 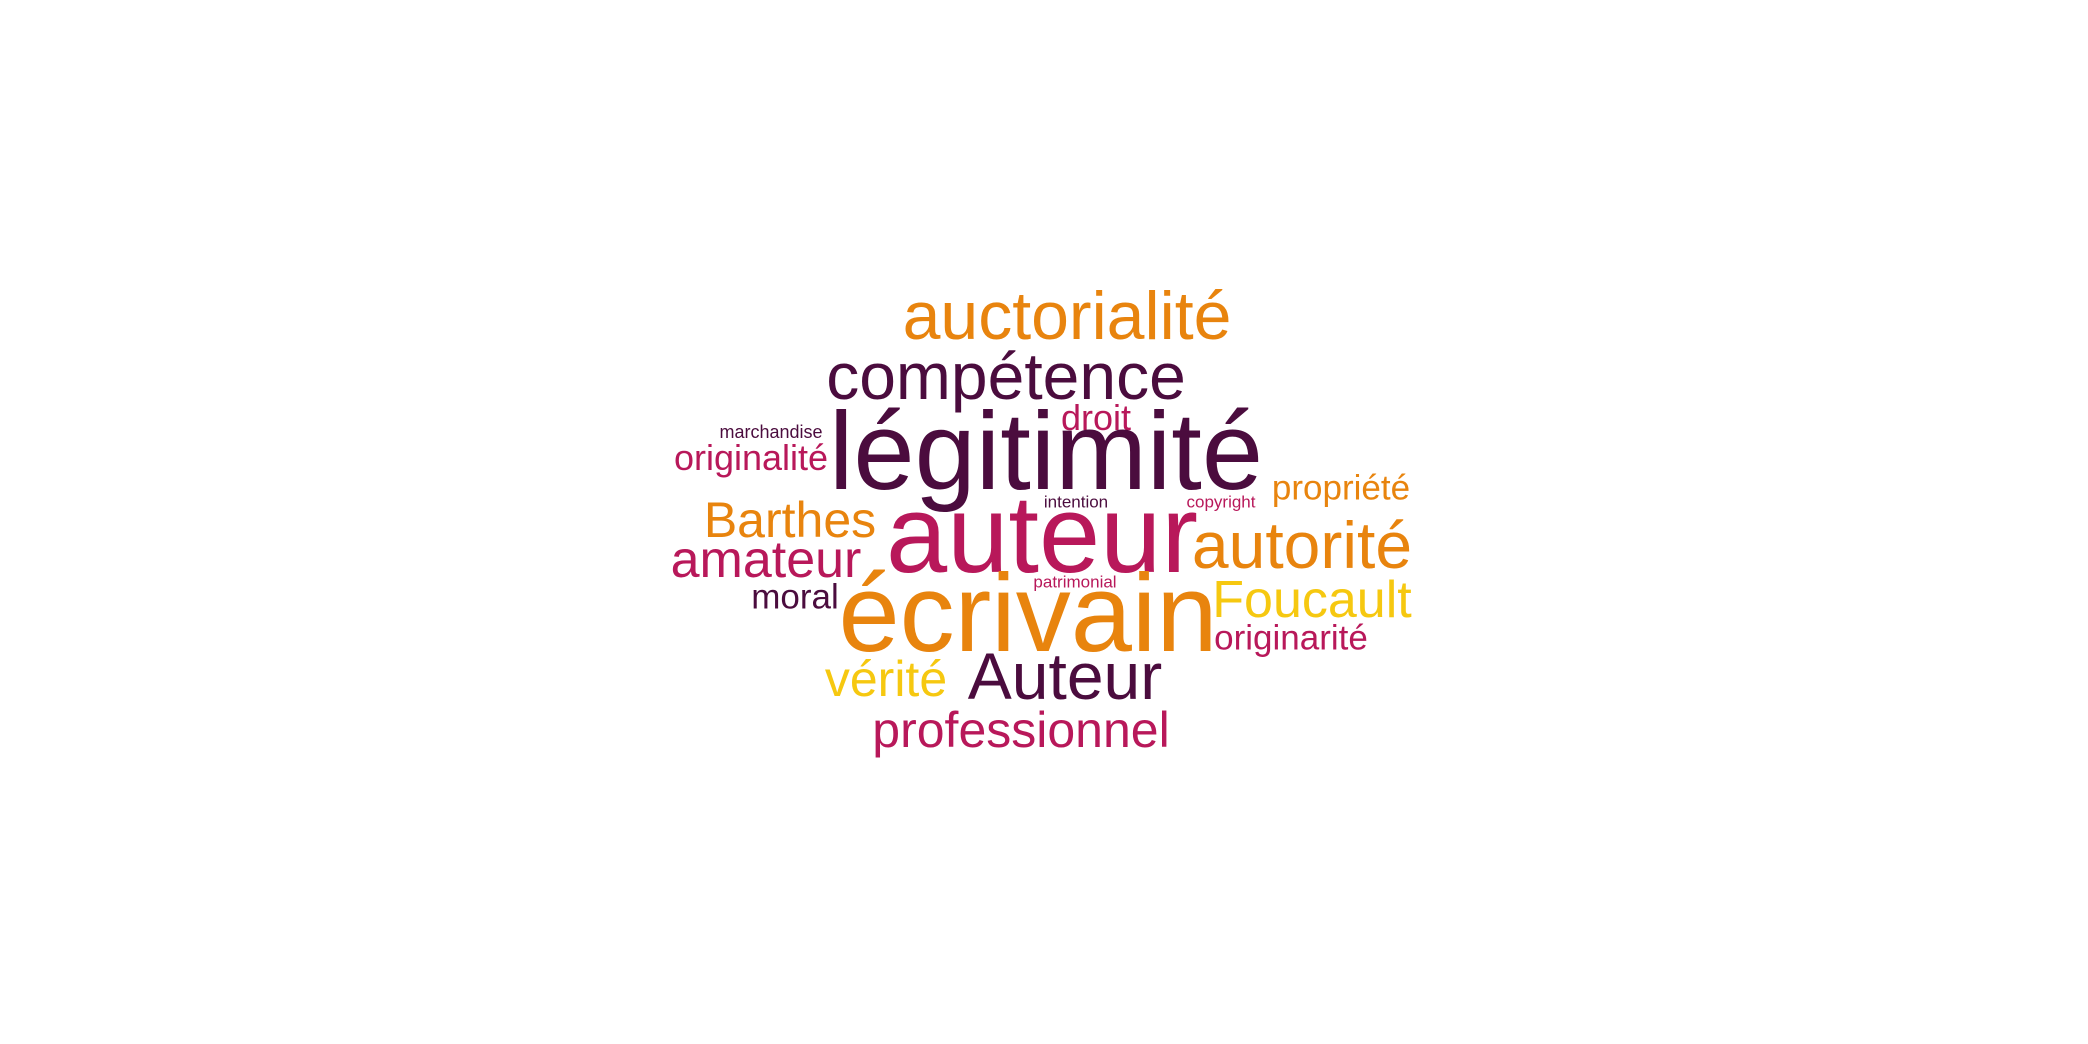 I want to click on word-amateur: amateur, so click(x=766, y=560).